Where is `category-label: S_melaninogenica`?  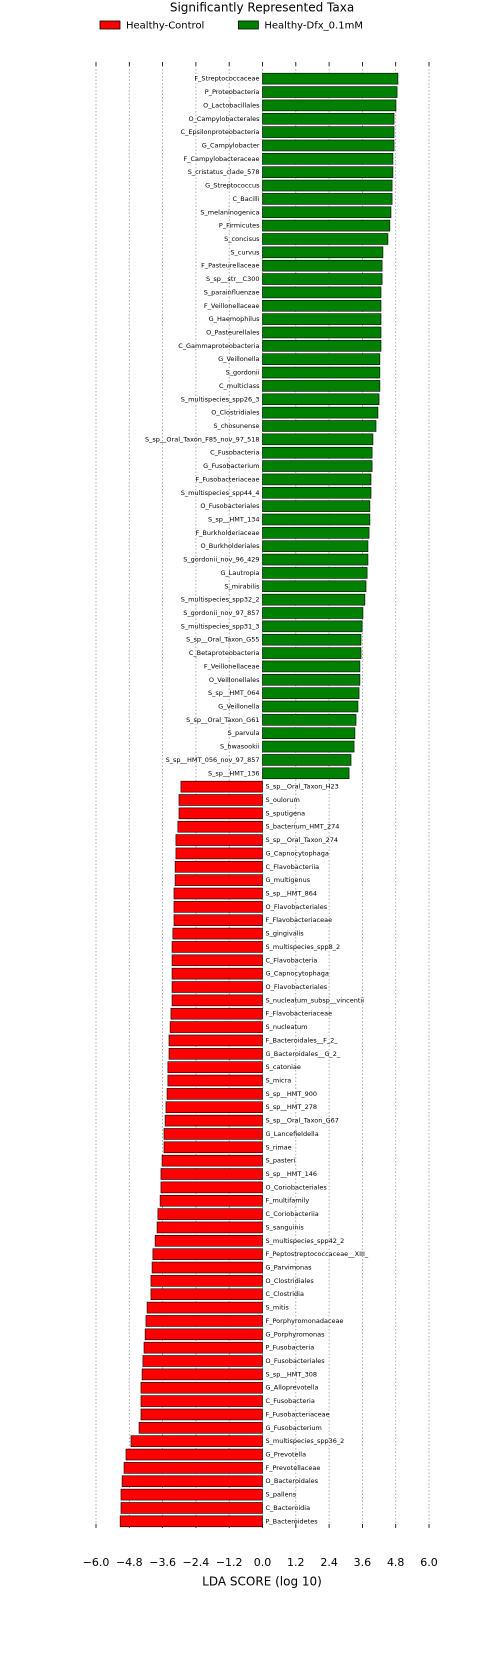 category-label: S_melaninogenica is located at coordinates (229, 212).